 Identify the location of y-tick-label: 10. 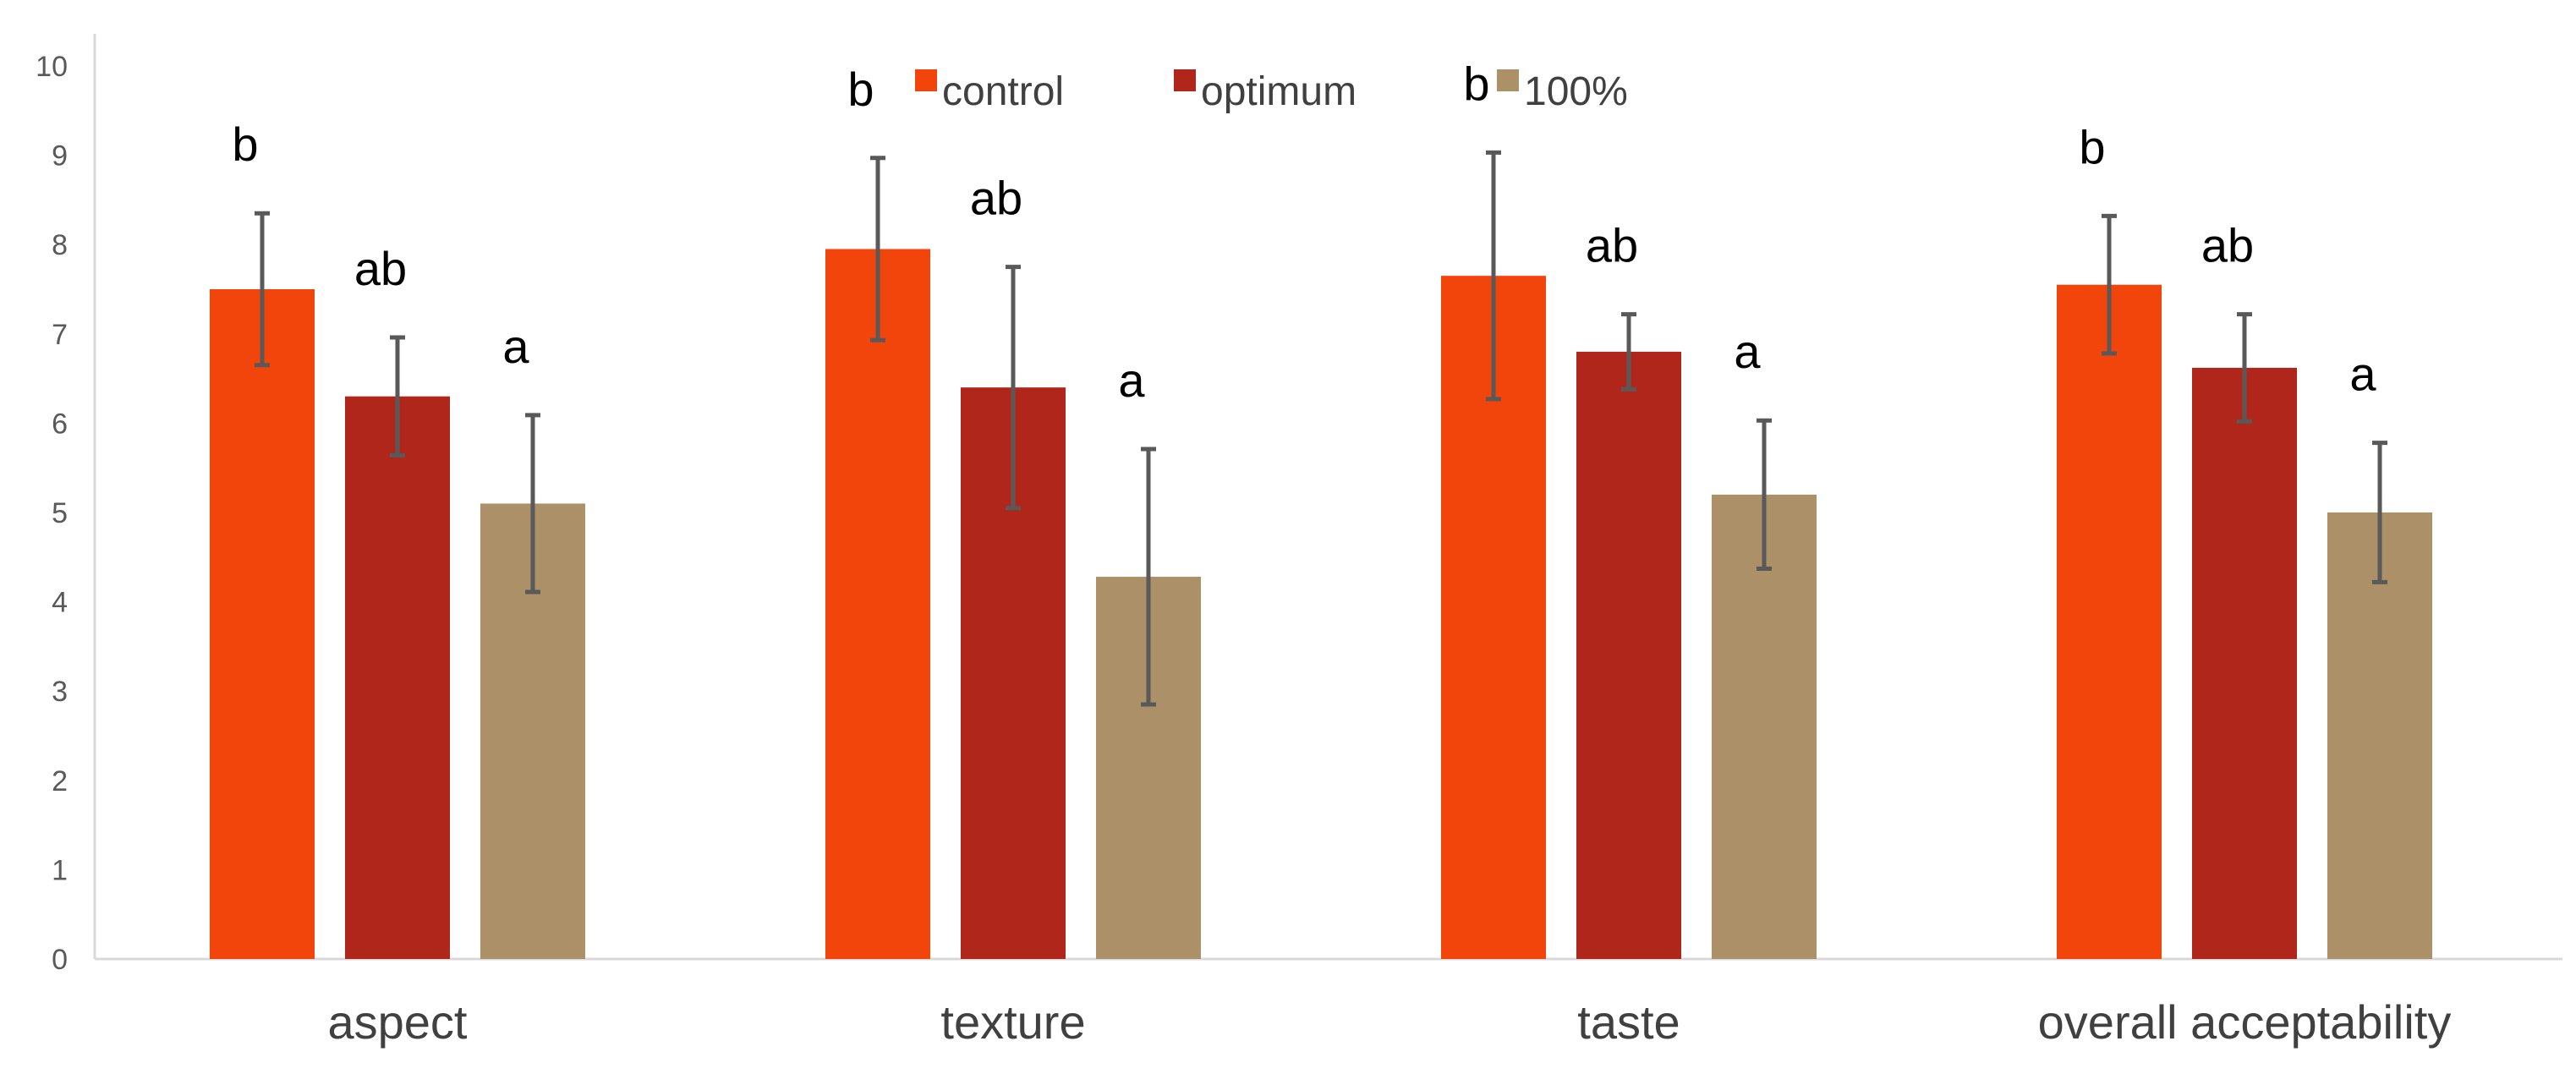
(52, 67).